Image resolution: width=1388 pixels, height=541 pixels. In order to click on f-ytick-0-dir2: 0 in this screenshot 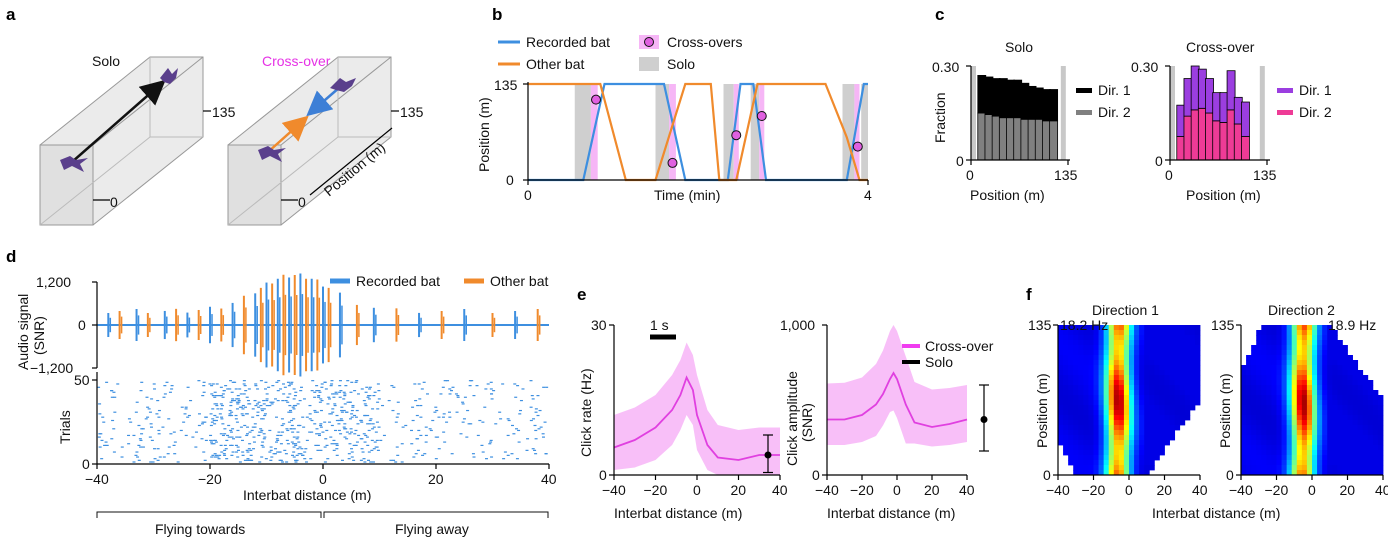, I will do `click(1230, 475)`.